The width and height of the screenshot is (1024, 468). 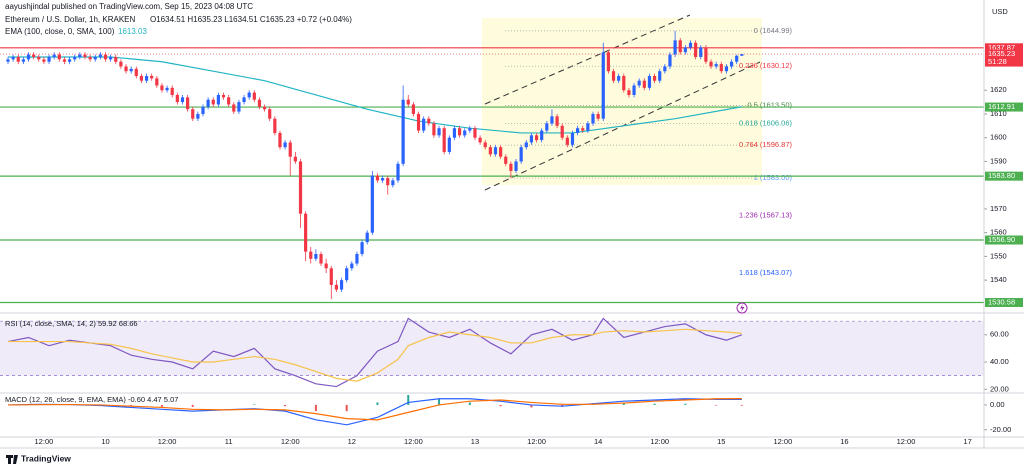 I want to click on event-icon-bolt, so click(x=742, y=308).